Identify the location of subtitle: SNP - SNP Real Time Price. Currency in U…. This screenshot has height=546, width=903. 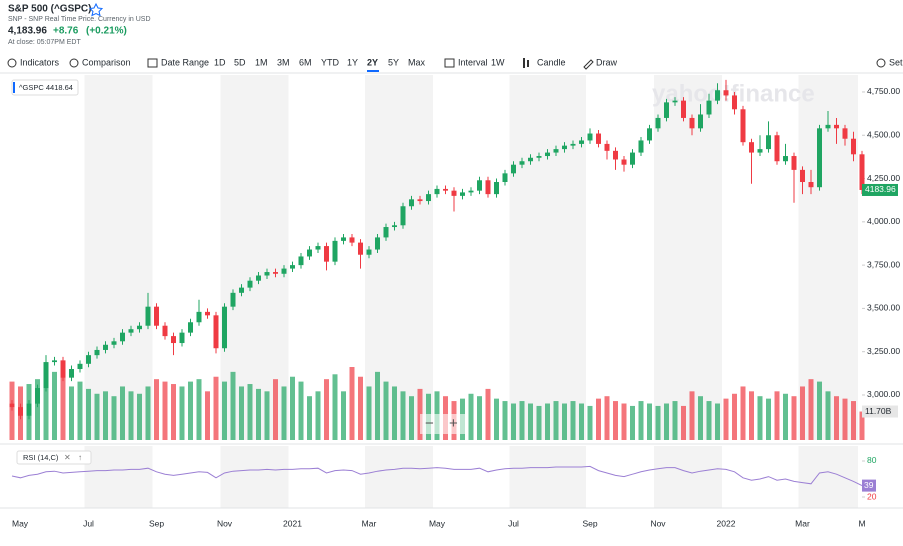
(79, 19).